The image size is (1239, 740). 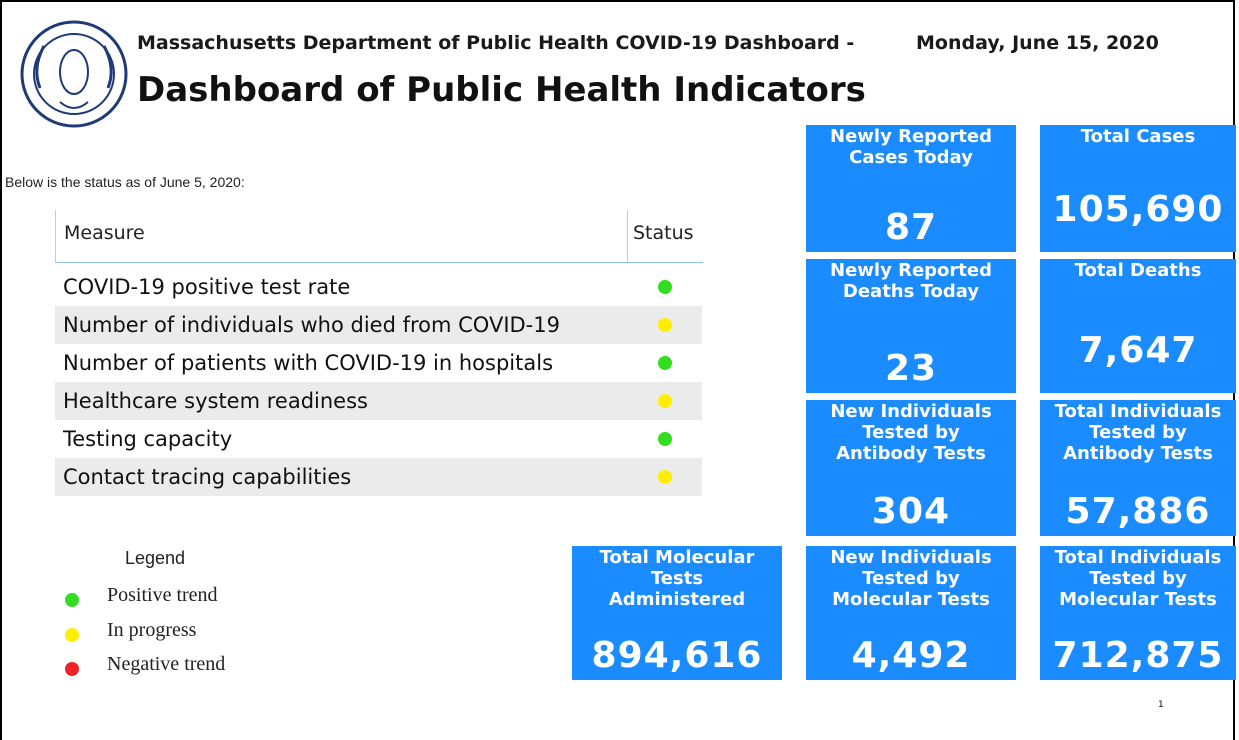 I want to click on table-row: COVID-19 positive test rate, so click(x=378, y=287).